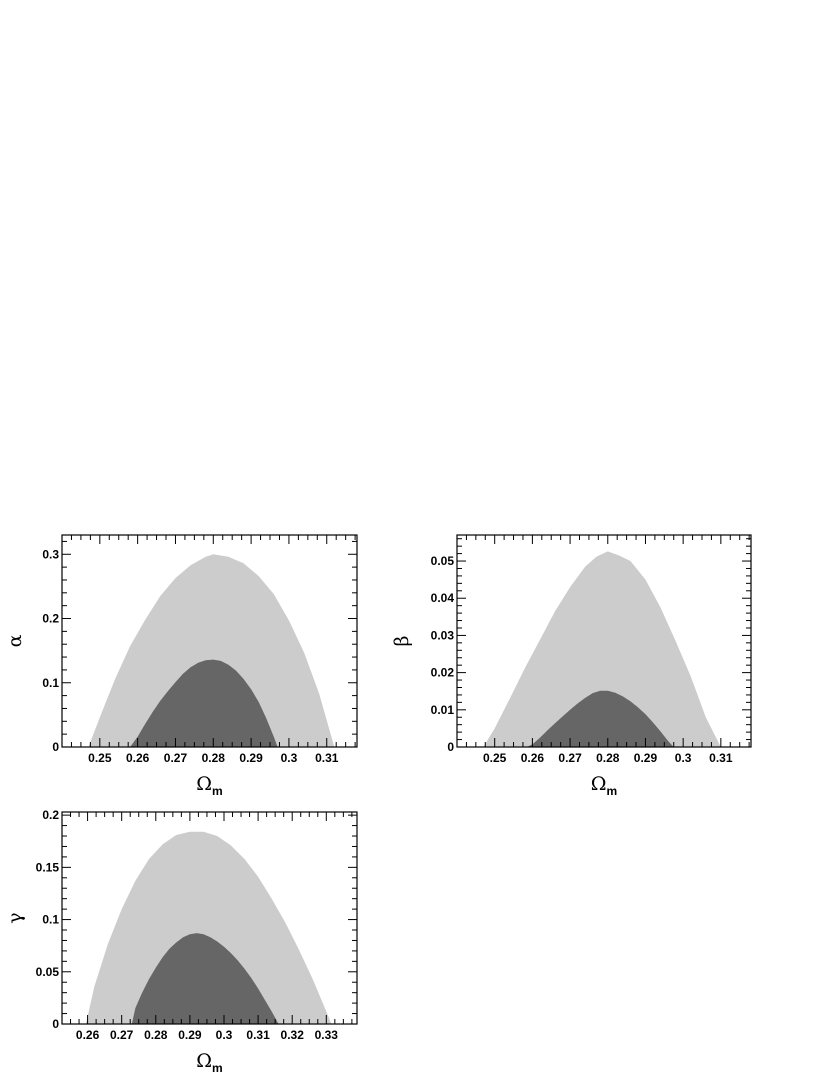 The width and height of the screenshot is (830, 1075). I want to click on y-tick-label: 0.01, so click(443, 710).